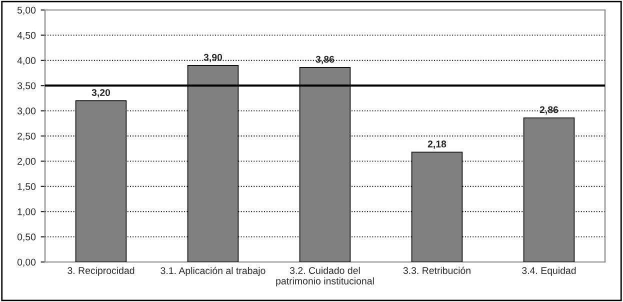 The image size is (623, 302). Describe the element at coordinates (213, 58) in the screenshot. I see `data-label: 3,90` at that location.